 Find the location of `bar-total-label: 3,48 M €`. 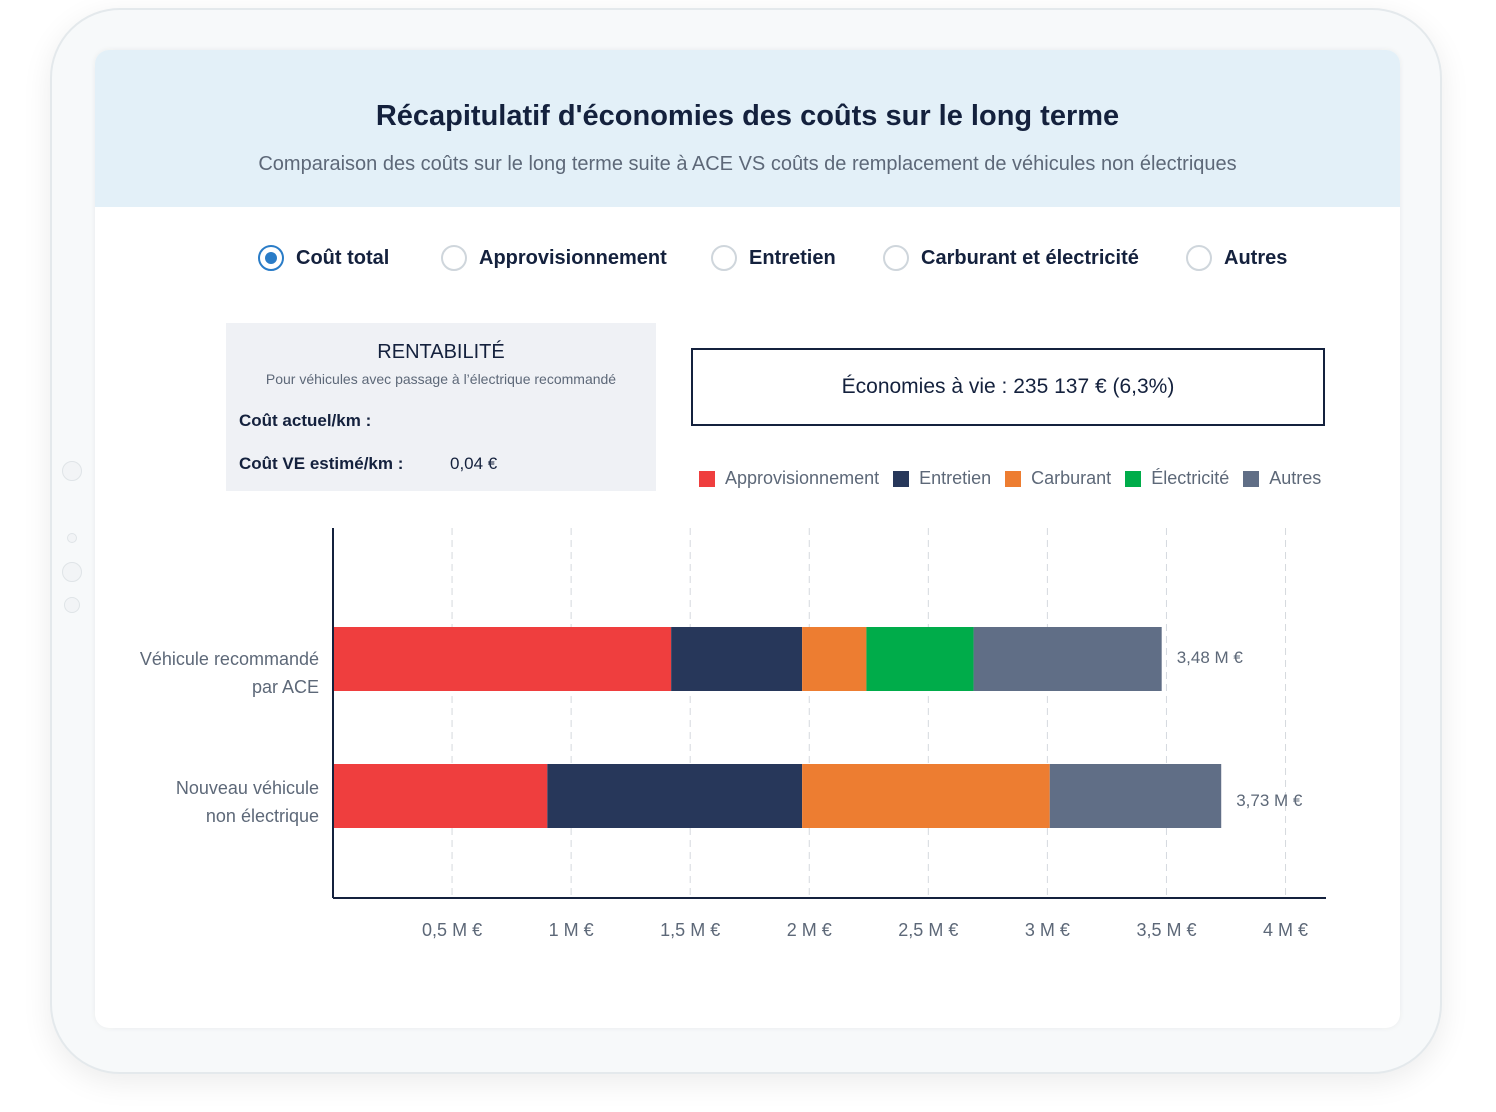

bar-total-label: 3,48 M € is located at coordinates (1210, 657).